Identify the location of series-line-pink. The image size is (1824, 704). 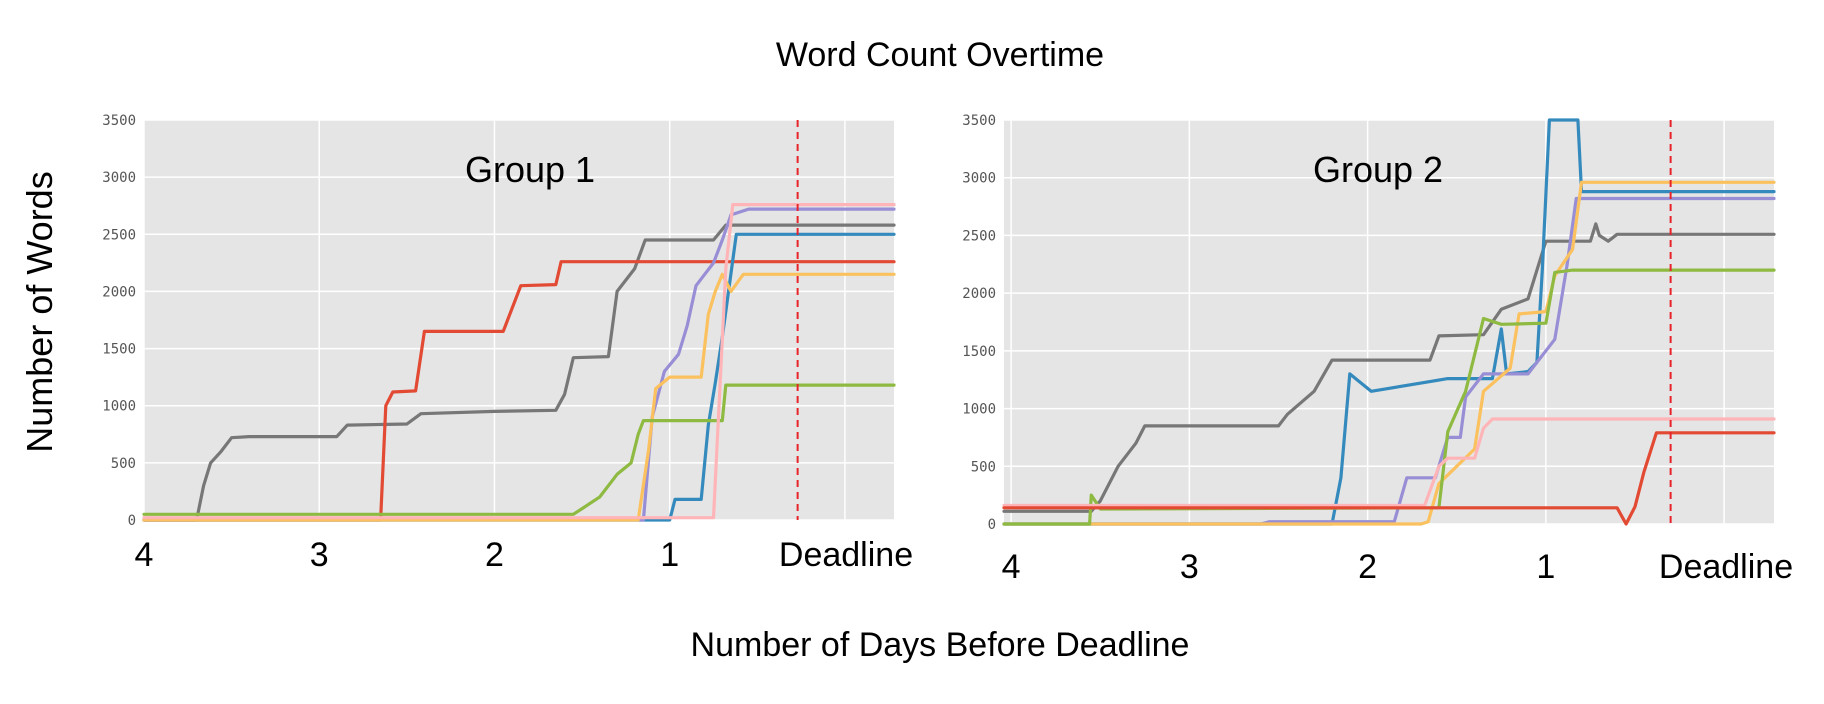
(1389, 462).